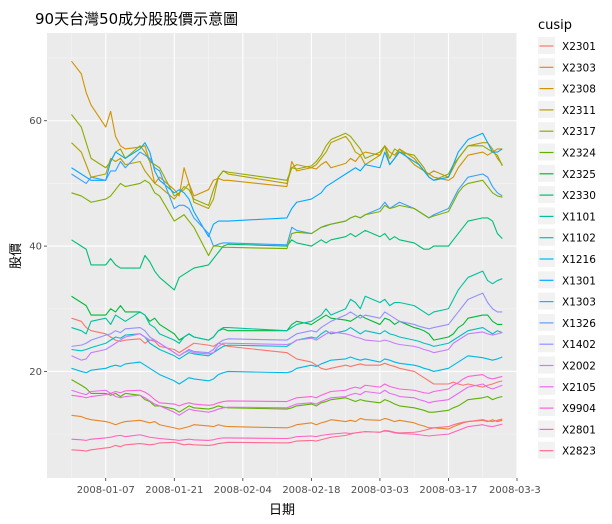  What do you see at coordinates (579, 90) in the screenshot?
I see `legend-label: X2308` at bounding box center [579, 90].